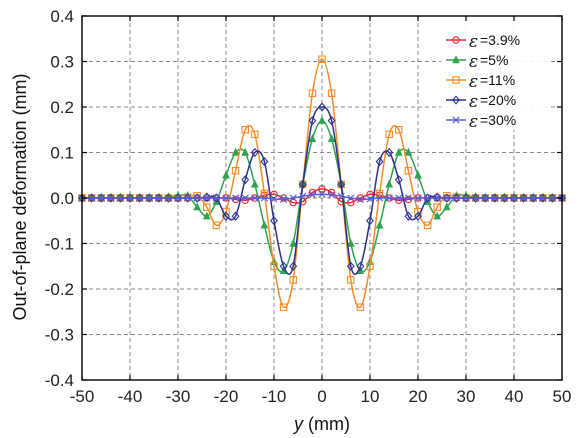 This screenshot has height=438, width=580. What do you see at coordinates (500, 40) in the screenshot?
I see `legend-label: =3.9%` at bounding box center [500, 40].